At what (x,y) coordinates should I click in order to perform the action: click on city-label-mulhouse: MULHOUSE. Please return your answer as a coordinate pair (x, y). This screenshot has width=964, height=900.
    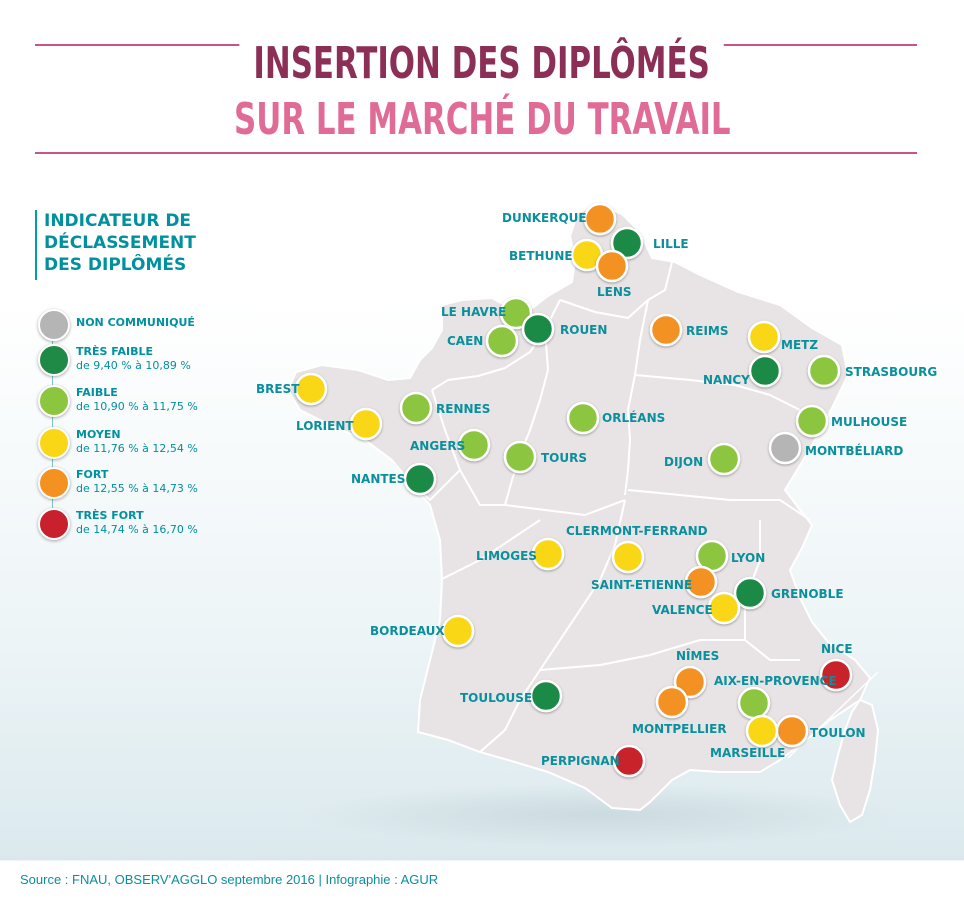
    Looking at the image, I should click on (869, 422).